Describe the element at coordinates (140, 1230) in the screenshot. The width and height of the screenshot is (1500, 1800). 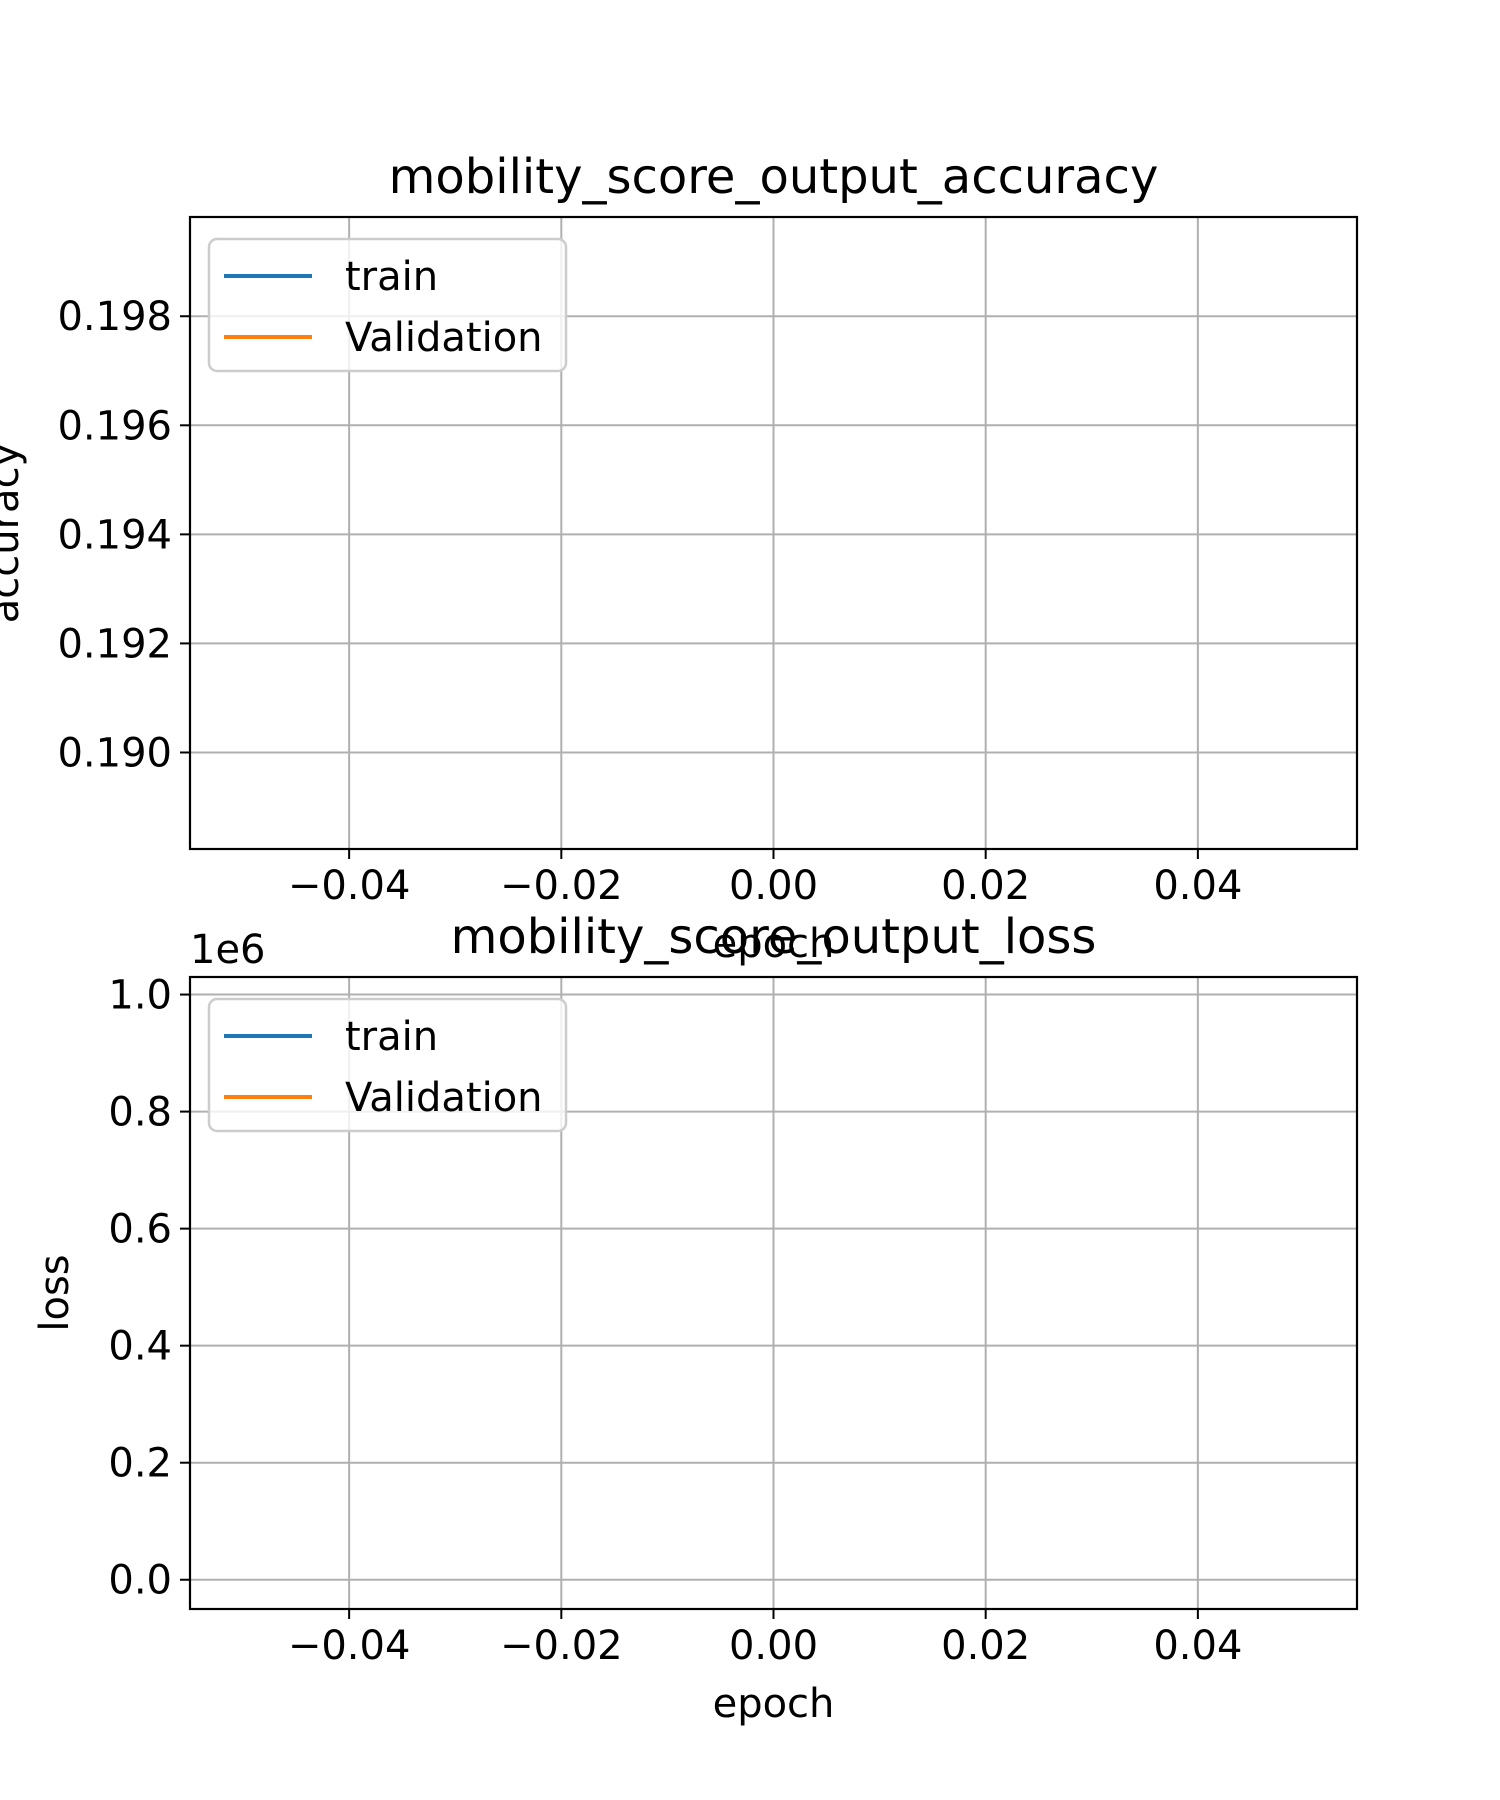
I see `y-tick-label: 0.6` at that location.